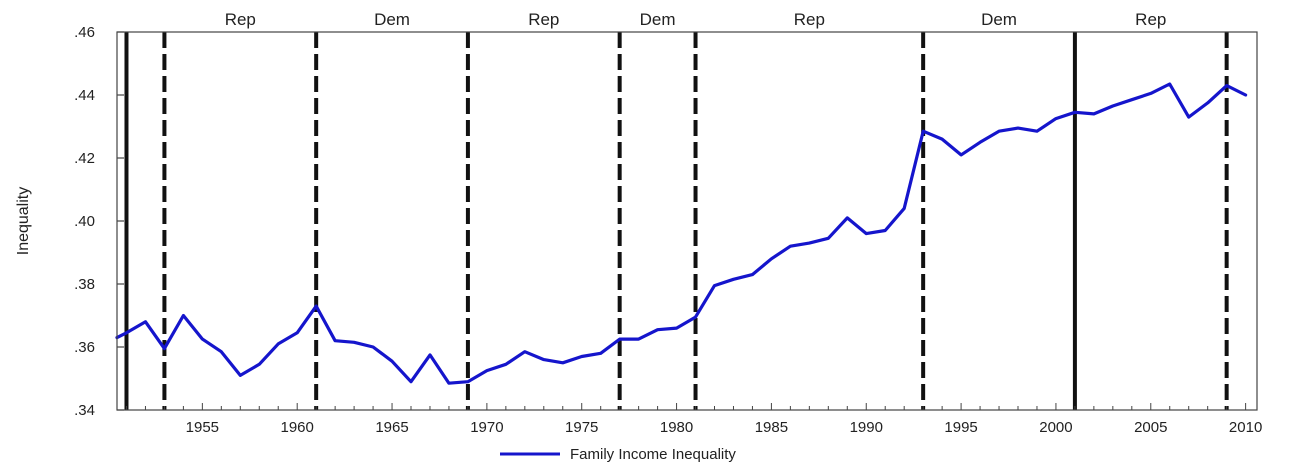 The image size is (1293, 464). Describe the element at coordinates (84, 32) in the screenshot. I see `y-tick-label: .46` at that location.